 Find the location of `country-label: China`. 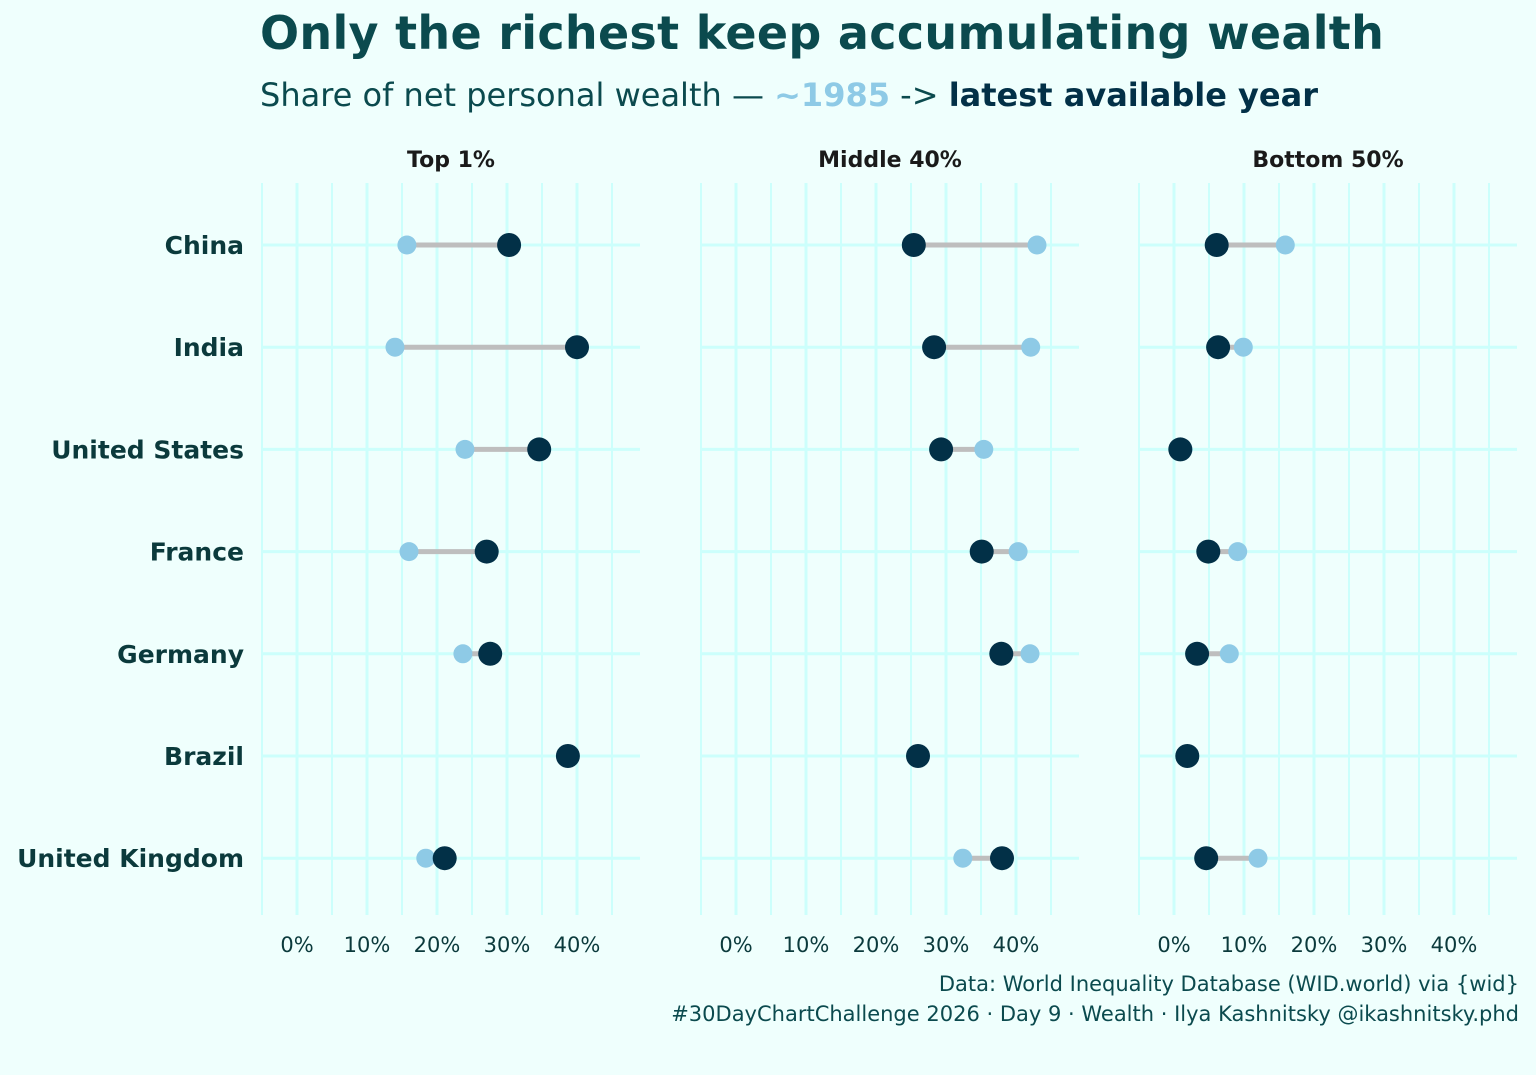

country-label: China is located at coordinates (204, 245).